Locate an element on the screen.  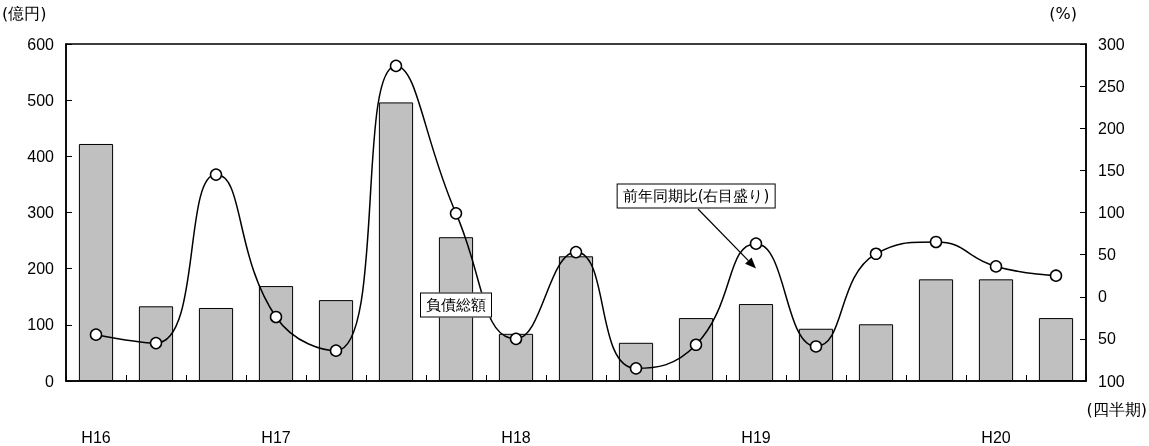
x-tick-label: H19 is located at coordinates (756, 437).